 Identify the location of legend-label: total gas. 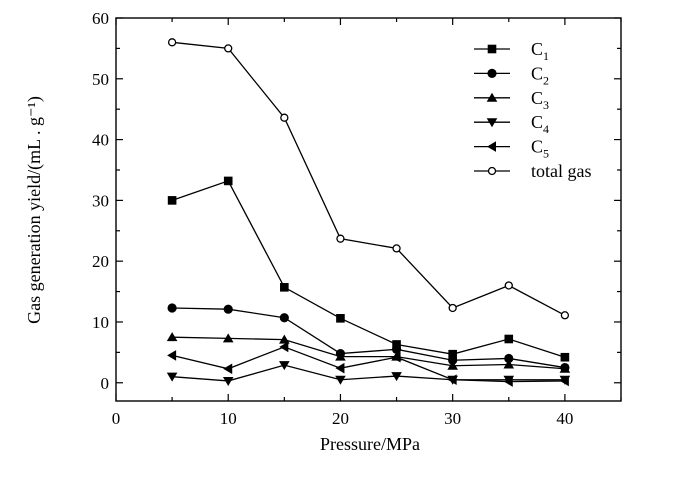
(561, 171).